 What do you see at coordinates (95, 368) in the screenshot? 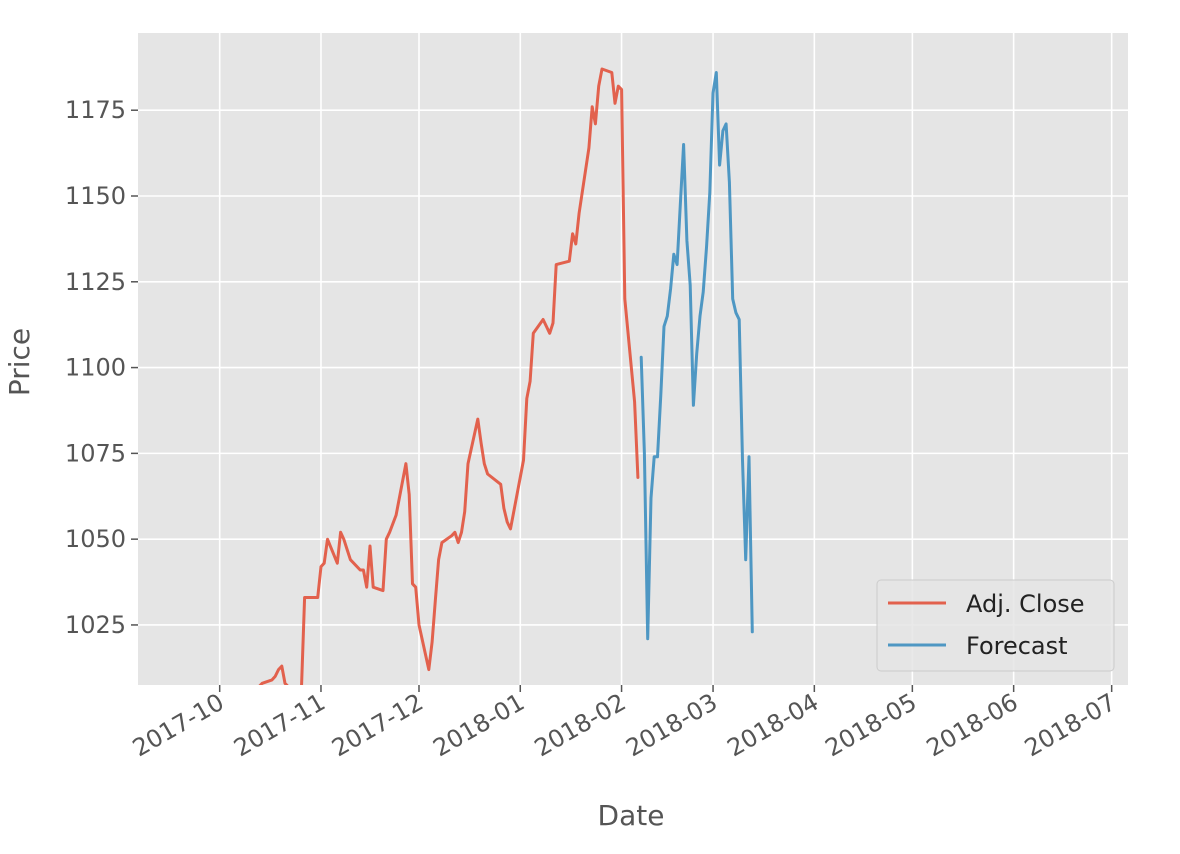
I see `y-tick-label: 1100` at bounding box center [95, 368].